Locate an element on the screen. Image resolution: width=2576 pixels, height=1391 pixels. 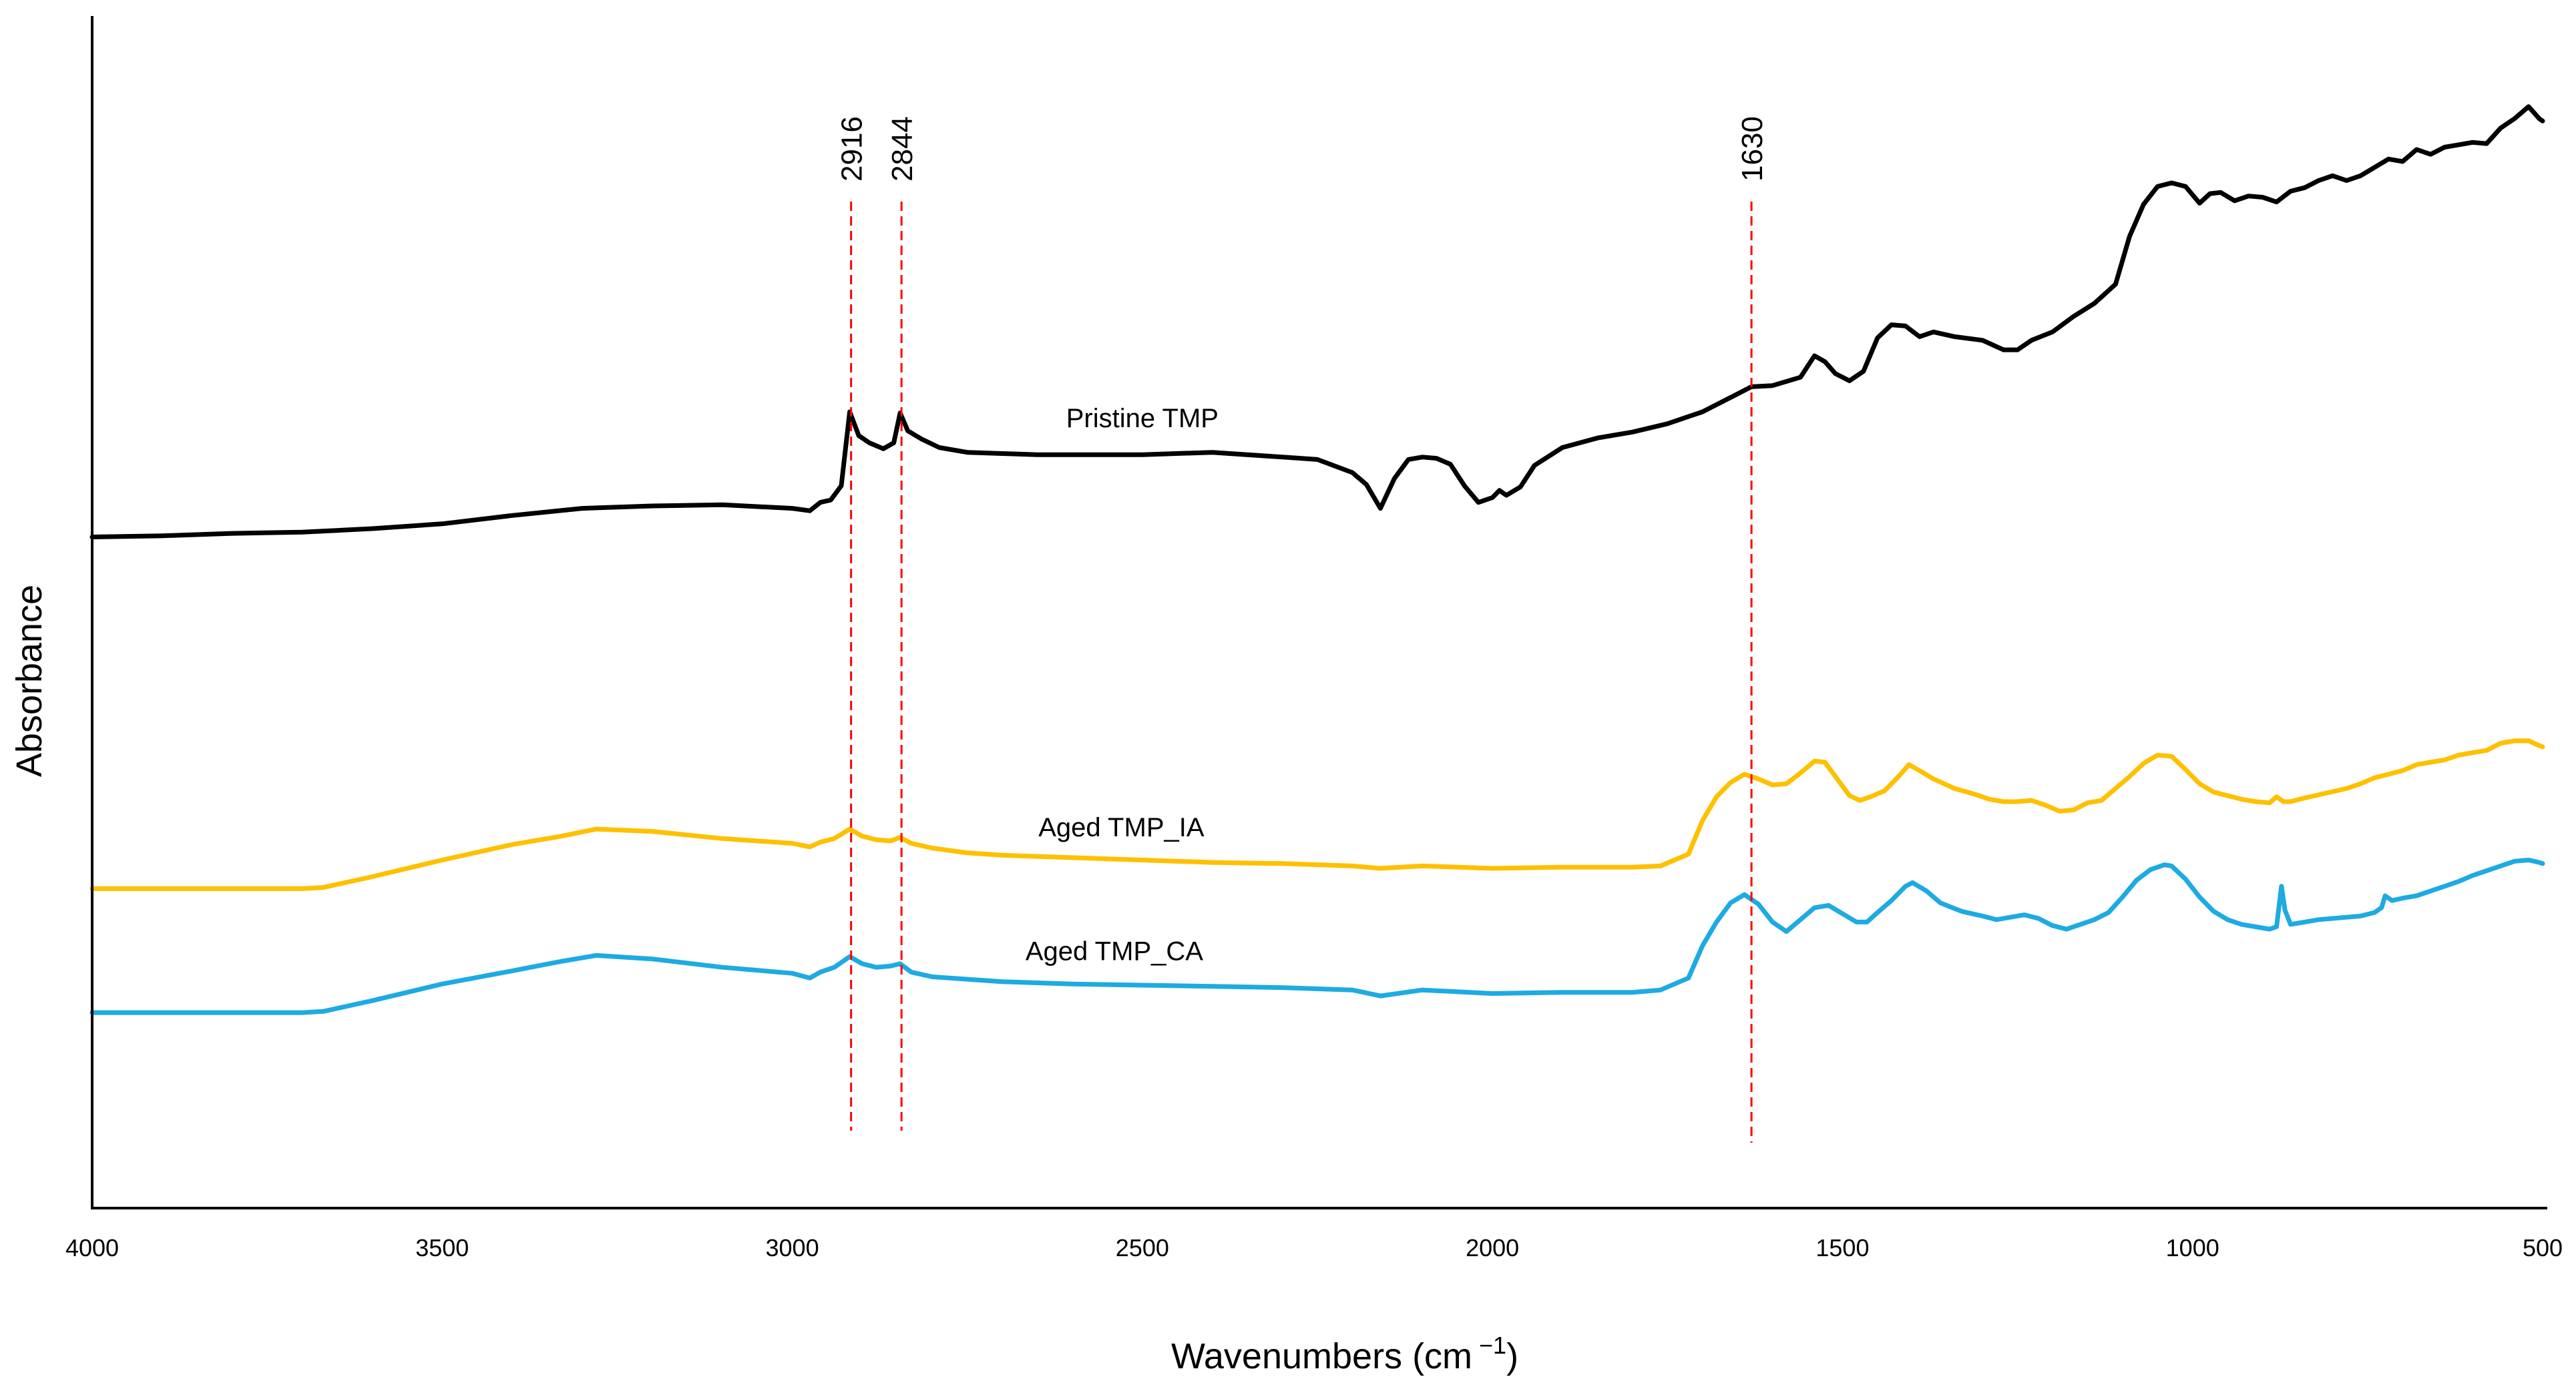
x-axis-title-main: Wavenumbers (cm is located at coordinates (1321, 1356).